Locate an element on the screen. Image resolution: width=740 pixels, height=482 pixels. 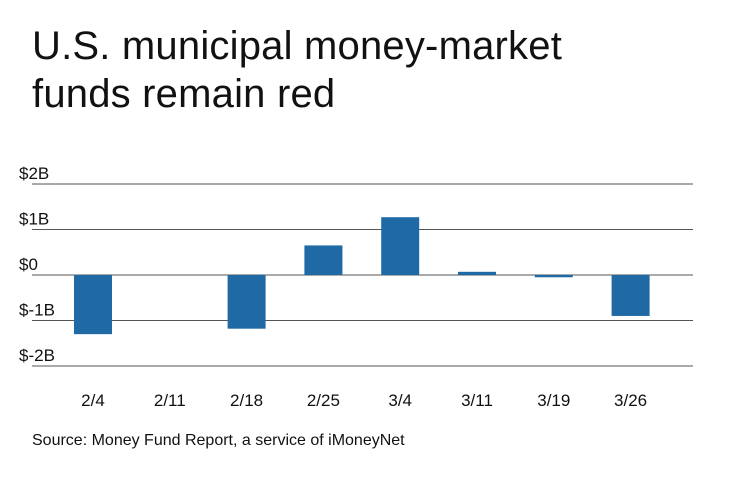
x-tick-label: 2/11 is located at coordinates (170, 400).